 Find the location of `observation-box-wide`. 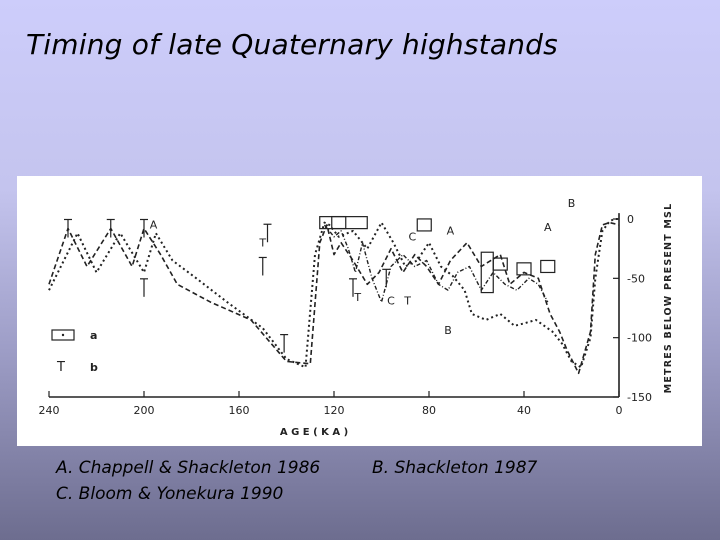

observation-box-wide is located at coordinates (343, 223).